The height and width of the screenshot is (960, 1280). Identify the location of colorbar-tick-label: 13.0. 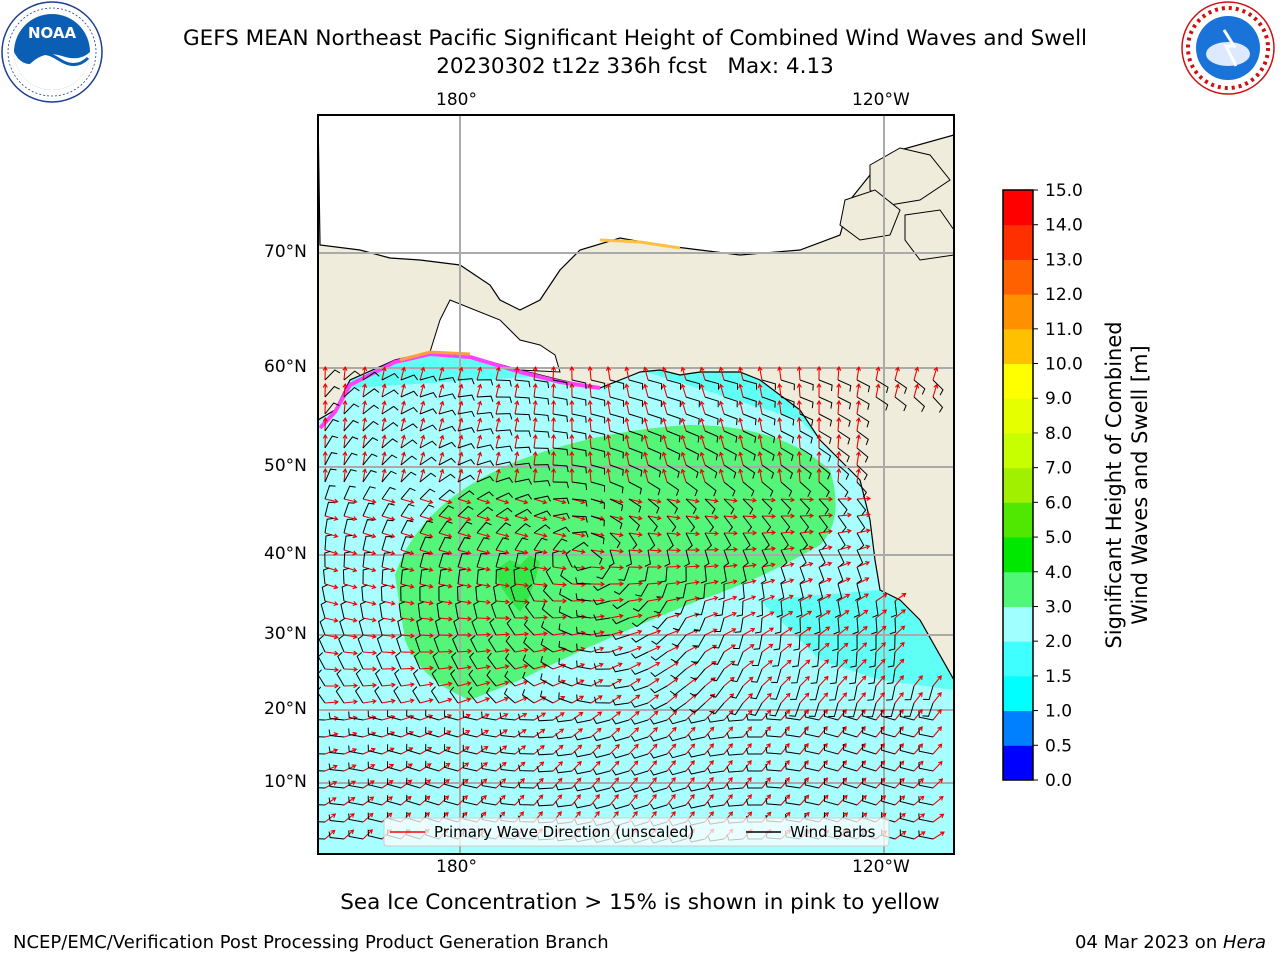
(1064, 260).